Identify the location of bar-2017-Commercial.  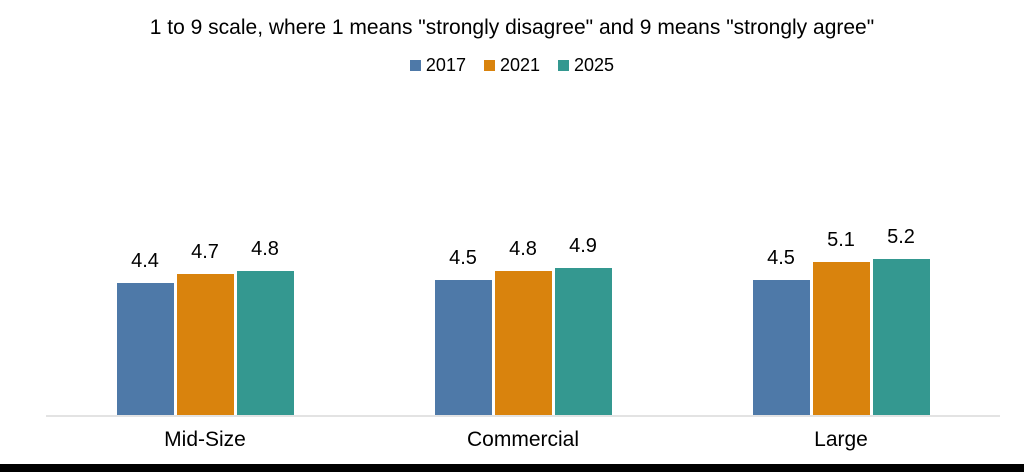
(463, 347).